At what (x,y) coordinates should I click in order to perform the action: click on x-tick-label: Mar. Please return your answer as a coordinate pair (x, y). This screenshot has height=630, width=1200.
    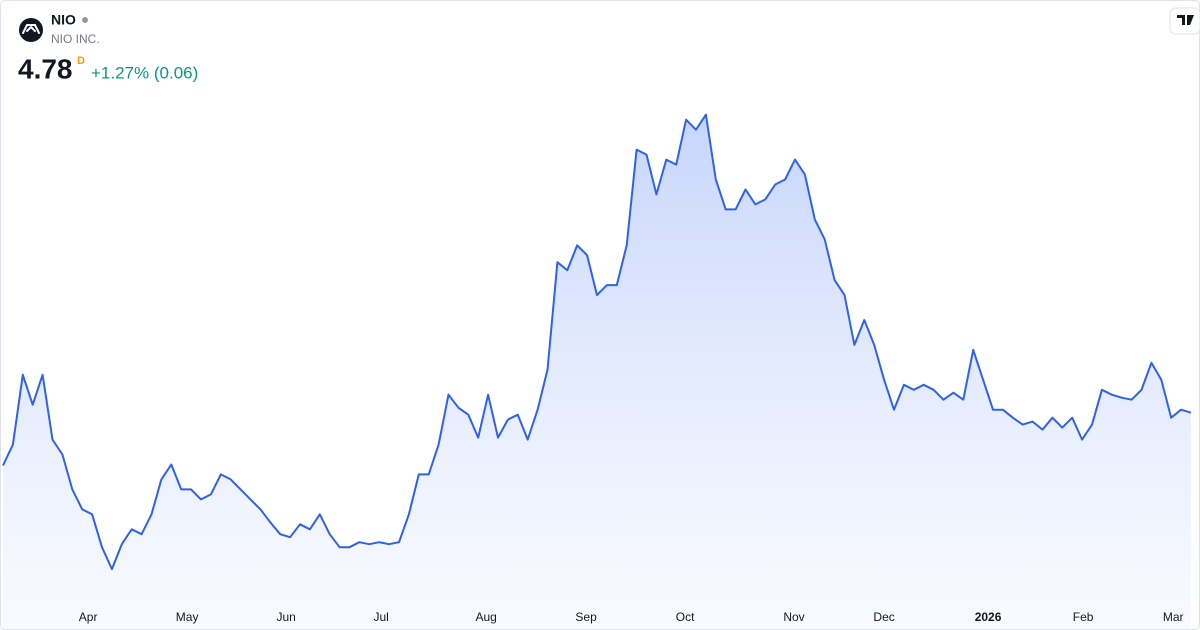
    Looking at the image, I should click on (1173, 617).